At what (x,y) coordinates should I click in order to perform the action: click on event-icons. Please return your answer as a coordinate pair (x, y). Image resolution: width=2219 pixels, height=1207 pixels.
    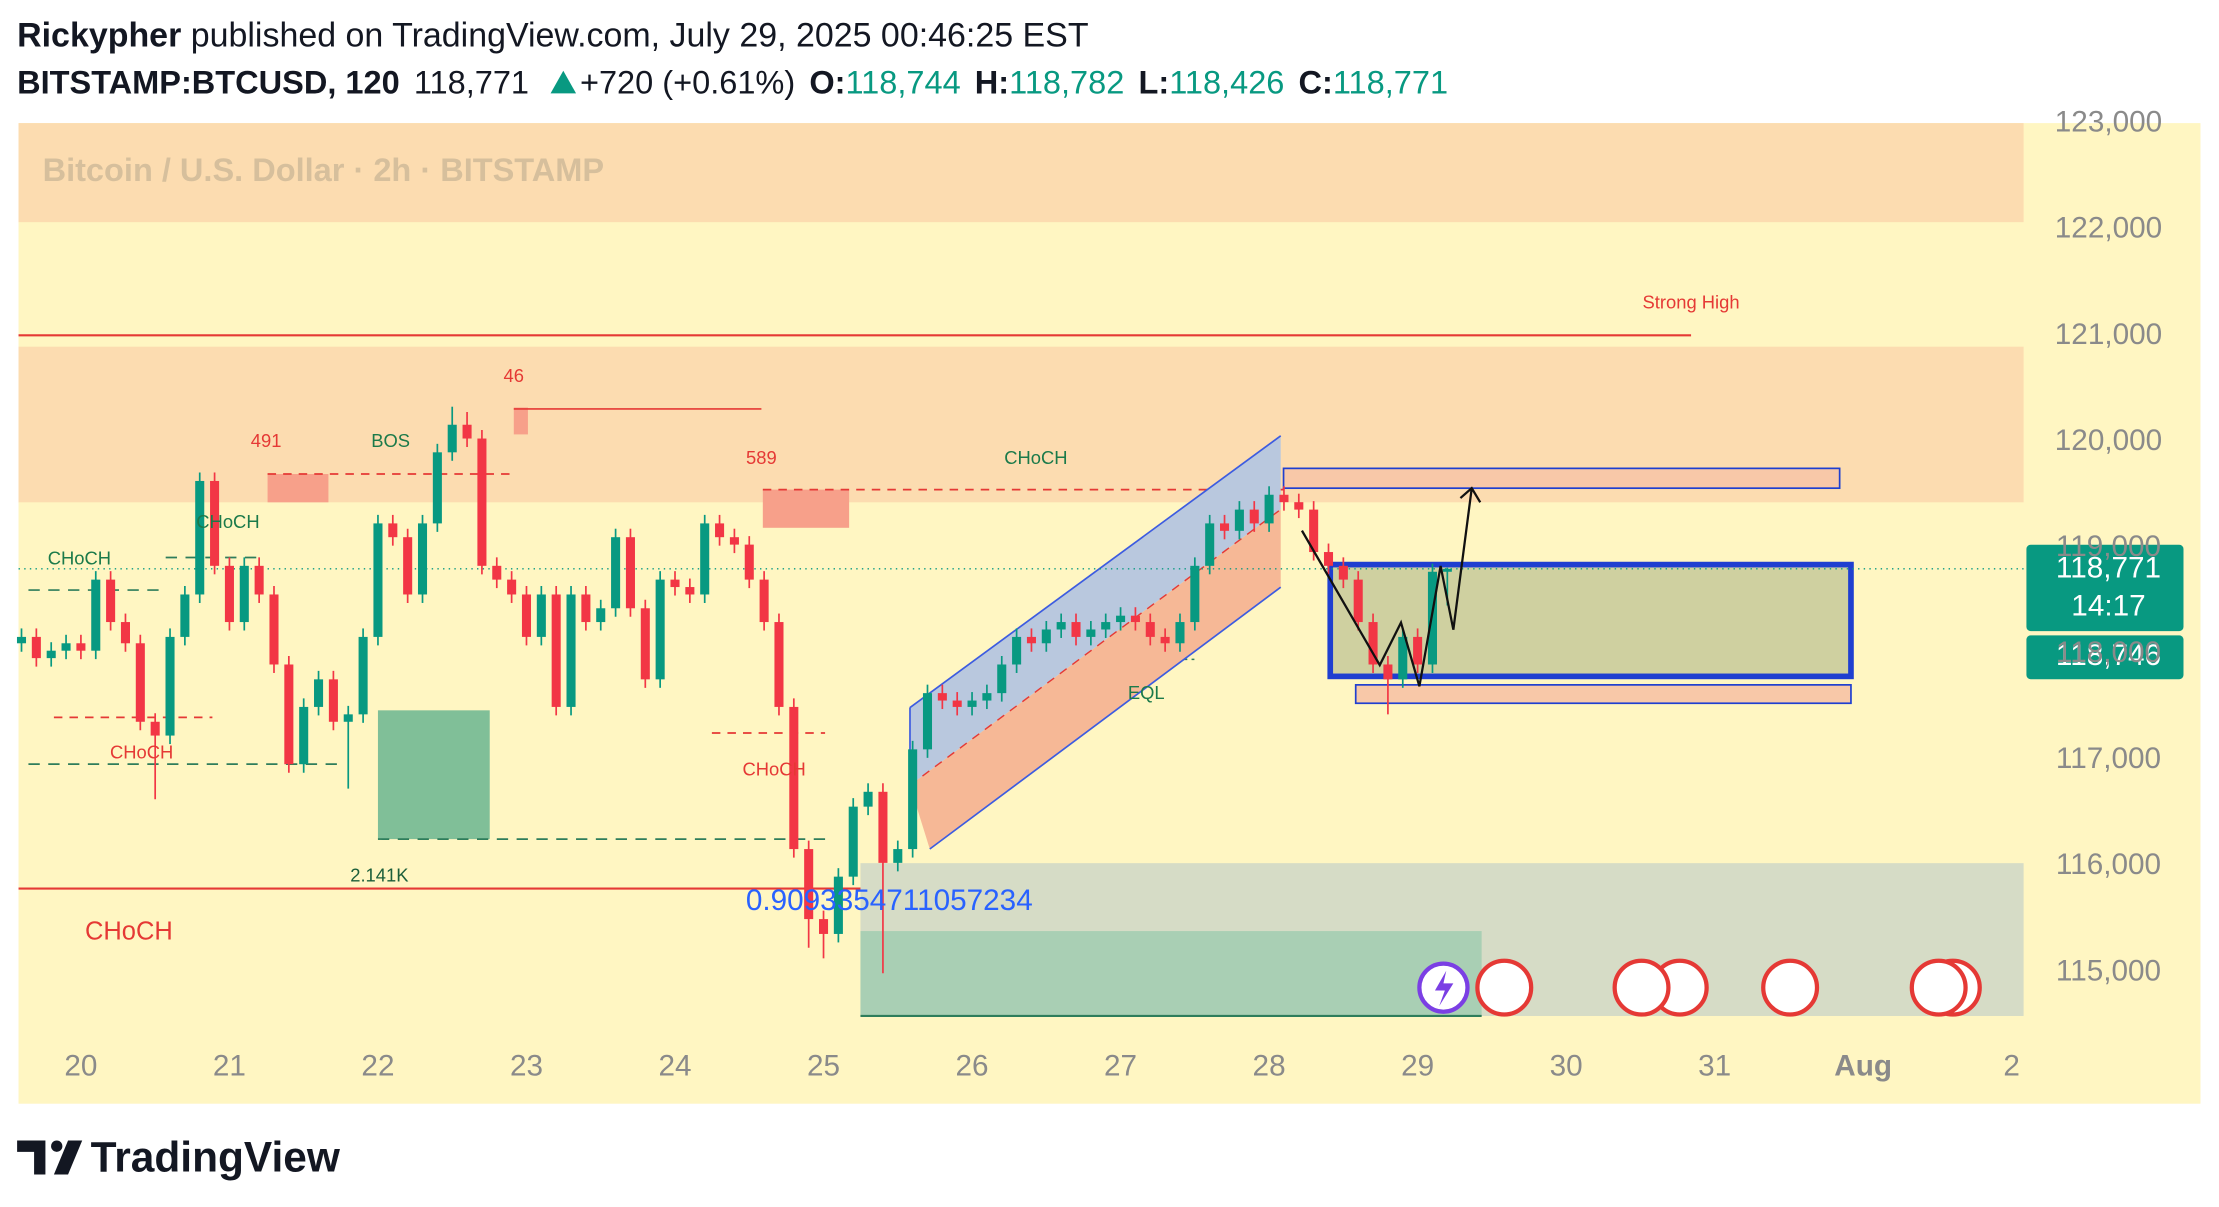
    Looking at the image, I should click on (1699, 987).